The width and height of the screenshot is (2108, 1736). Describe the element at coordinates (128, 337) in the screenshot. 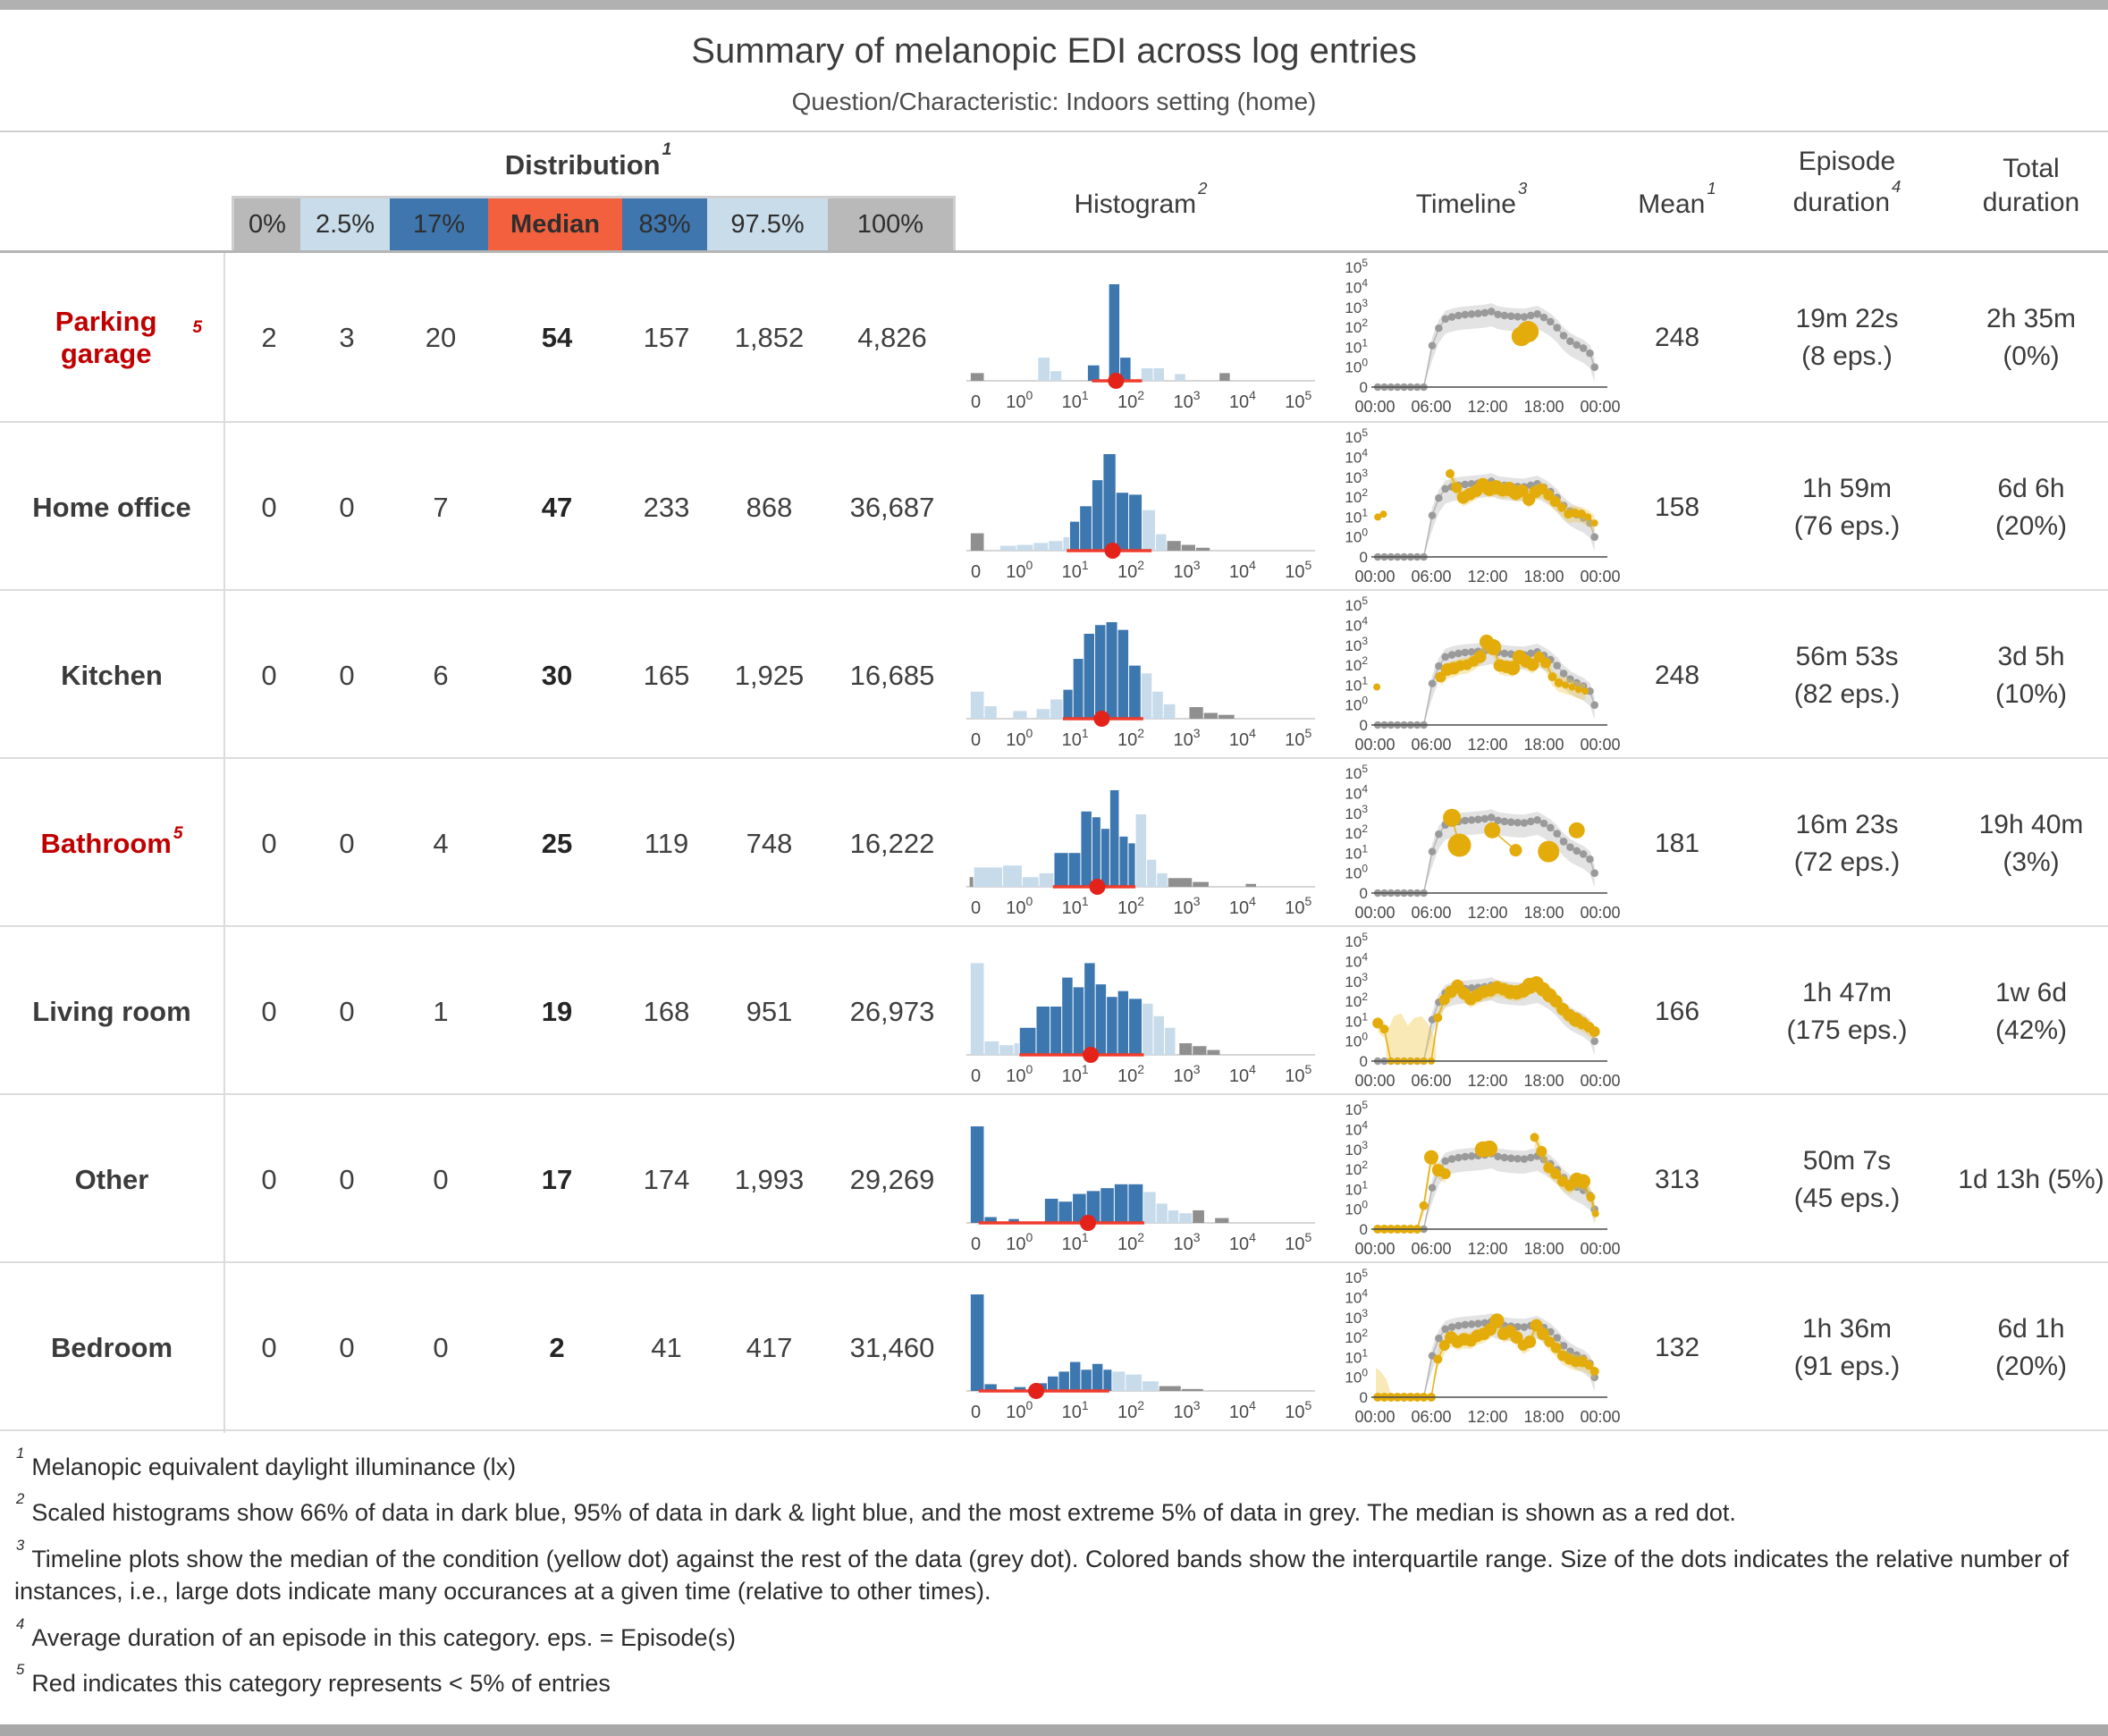

I see `row-label: Parking garage 5` at that location.